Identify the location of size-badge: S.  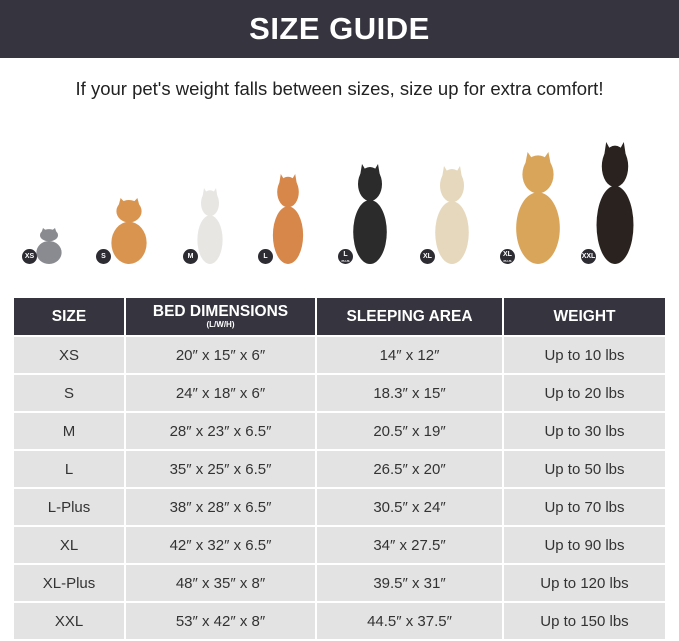
(103, 256).